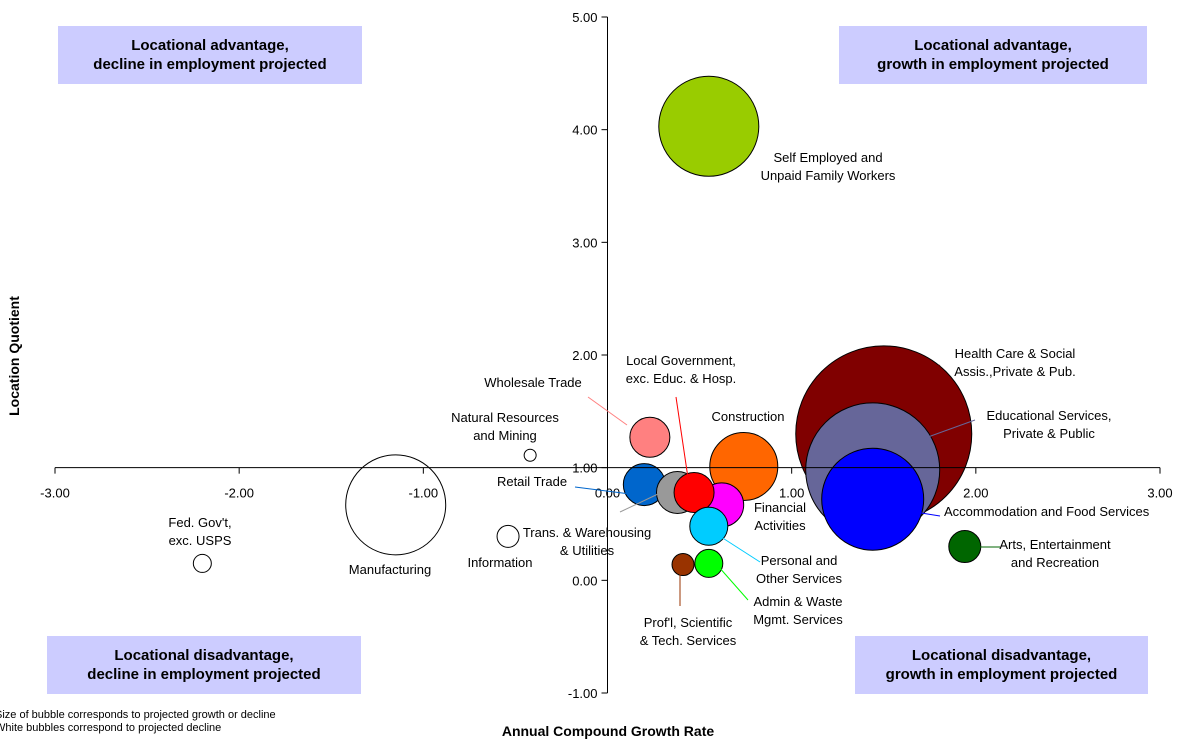  What do you see at coordinates (681, 378) in the screenshot?
I see `data-label-7-line-1: exc. Educ. & Hosp.` at bounding box center [681, 378].